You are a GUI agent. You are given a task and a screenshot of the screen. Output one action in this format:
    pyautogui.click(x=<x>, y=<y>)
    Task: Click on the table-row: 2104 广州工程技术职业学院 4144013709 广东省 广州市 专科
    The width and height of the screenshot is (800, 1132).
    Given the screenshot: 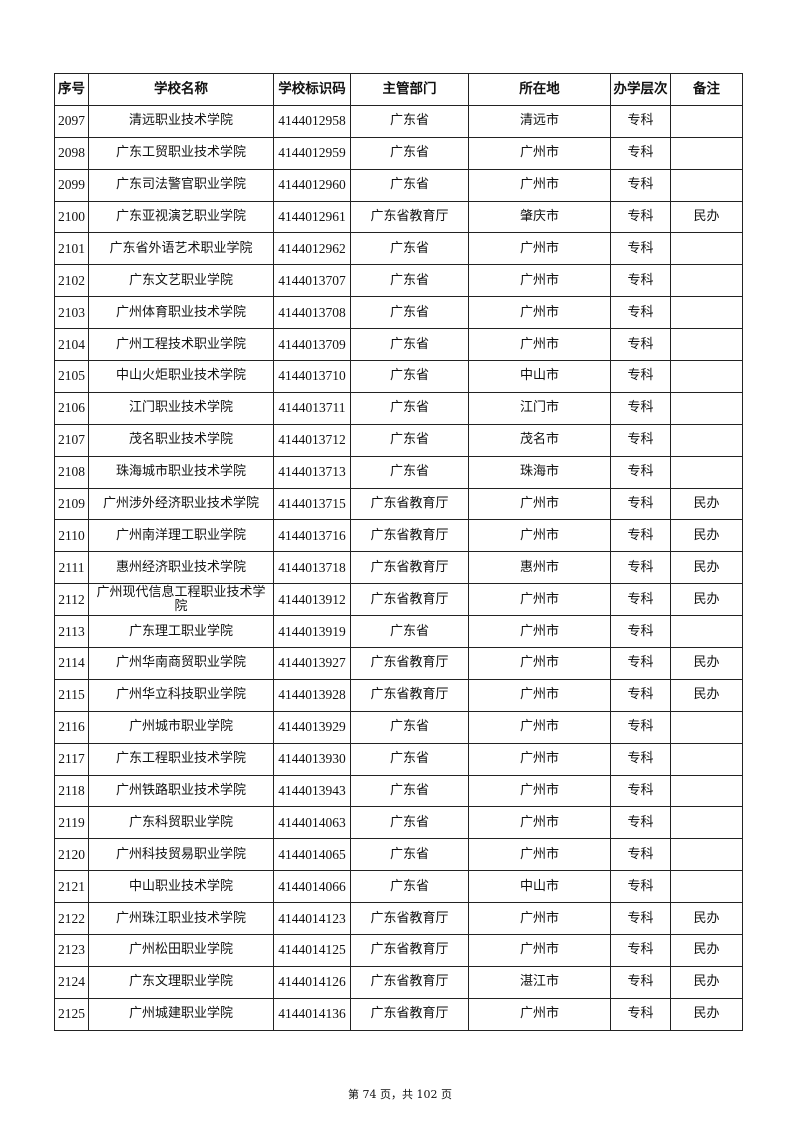 What is the action you would take?
    pyautogui.click(x=398, y=345)
    